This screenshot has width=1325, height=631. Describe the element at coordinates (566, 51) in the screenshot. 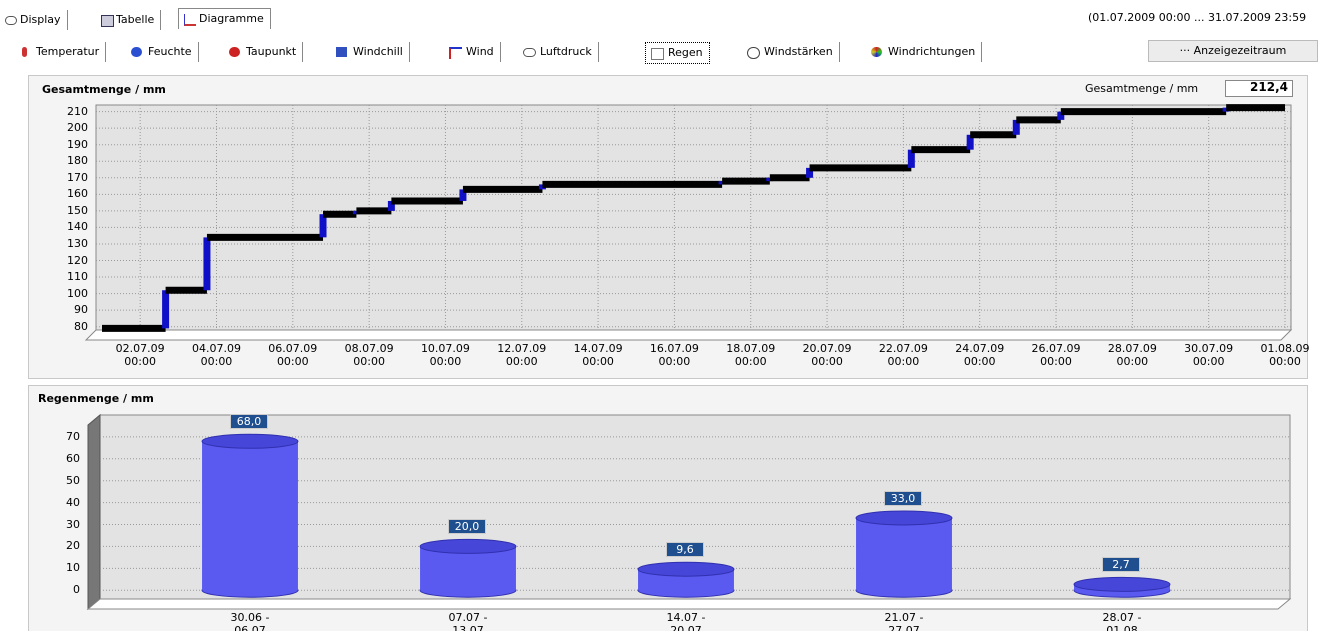

I see `subtab-label: Luftdruck` at that location.